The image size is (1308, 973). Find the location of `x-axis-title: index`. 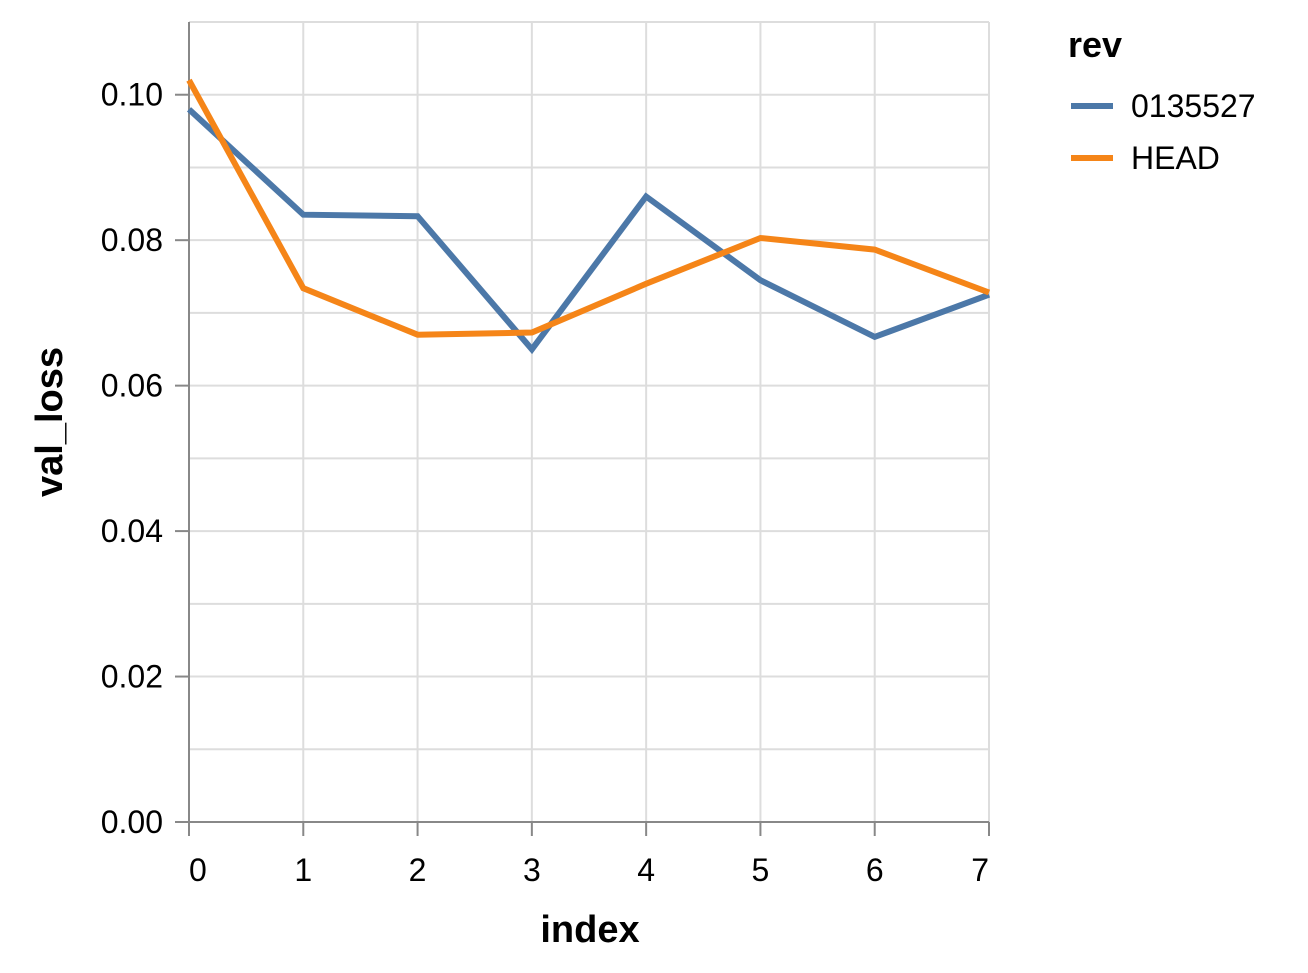

x-axis-title: index is located at coordinates (589, 930).